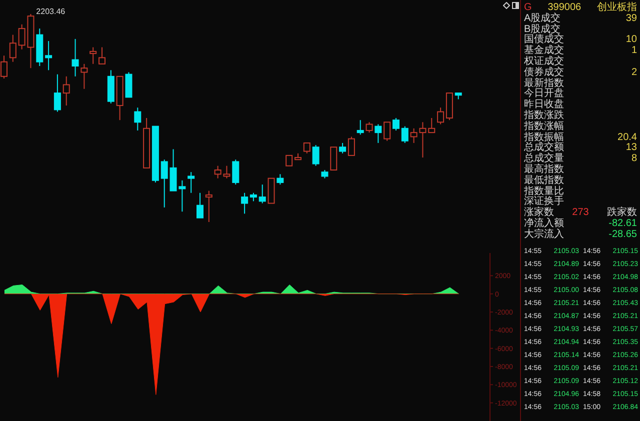  I want to click on text: 净流入额 -82.61, so click(580, 223).